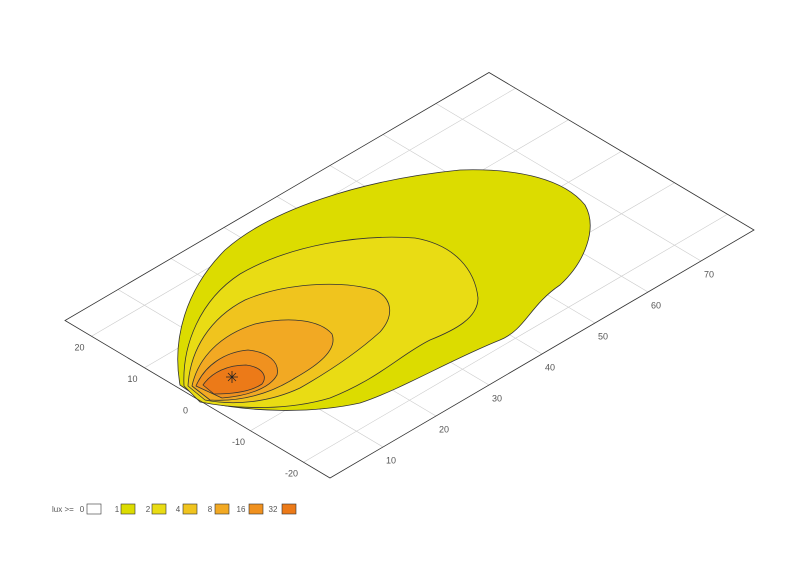  Describe the element at coordinates (709, 274) in the screenshot. I see `x-tick-label: 70` at that location.